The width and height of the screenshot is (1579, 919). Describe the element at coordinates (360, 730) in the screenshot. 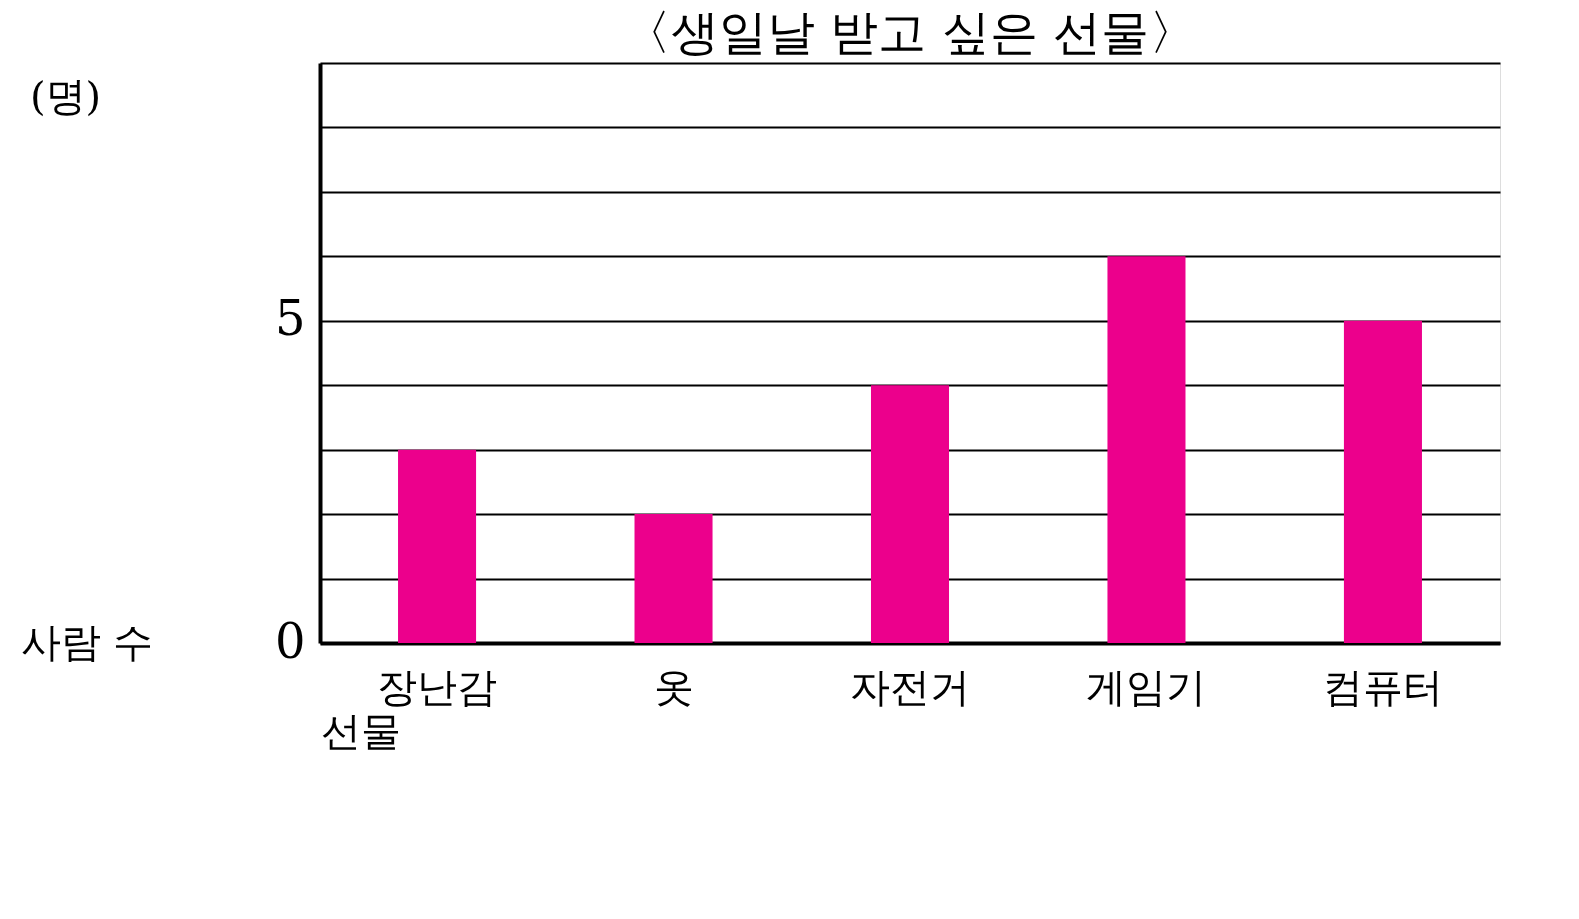

I see `x-axis-title: 선물` at that location.